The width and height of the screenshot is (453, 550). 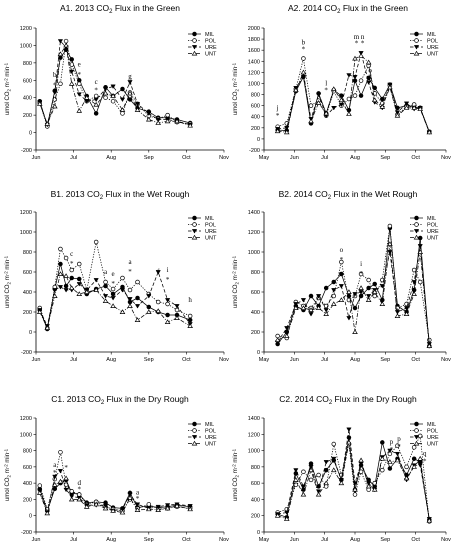 I want to click on x-tick-label: Oct, so click(x=415, y=540).